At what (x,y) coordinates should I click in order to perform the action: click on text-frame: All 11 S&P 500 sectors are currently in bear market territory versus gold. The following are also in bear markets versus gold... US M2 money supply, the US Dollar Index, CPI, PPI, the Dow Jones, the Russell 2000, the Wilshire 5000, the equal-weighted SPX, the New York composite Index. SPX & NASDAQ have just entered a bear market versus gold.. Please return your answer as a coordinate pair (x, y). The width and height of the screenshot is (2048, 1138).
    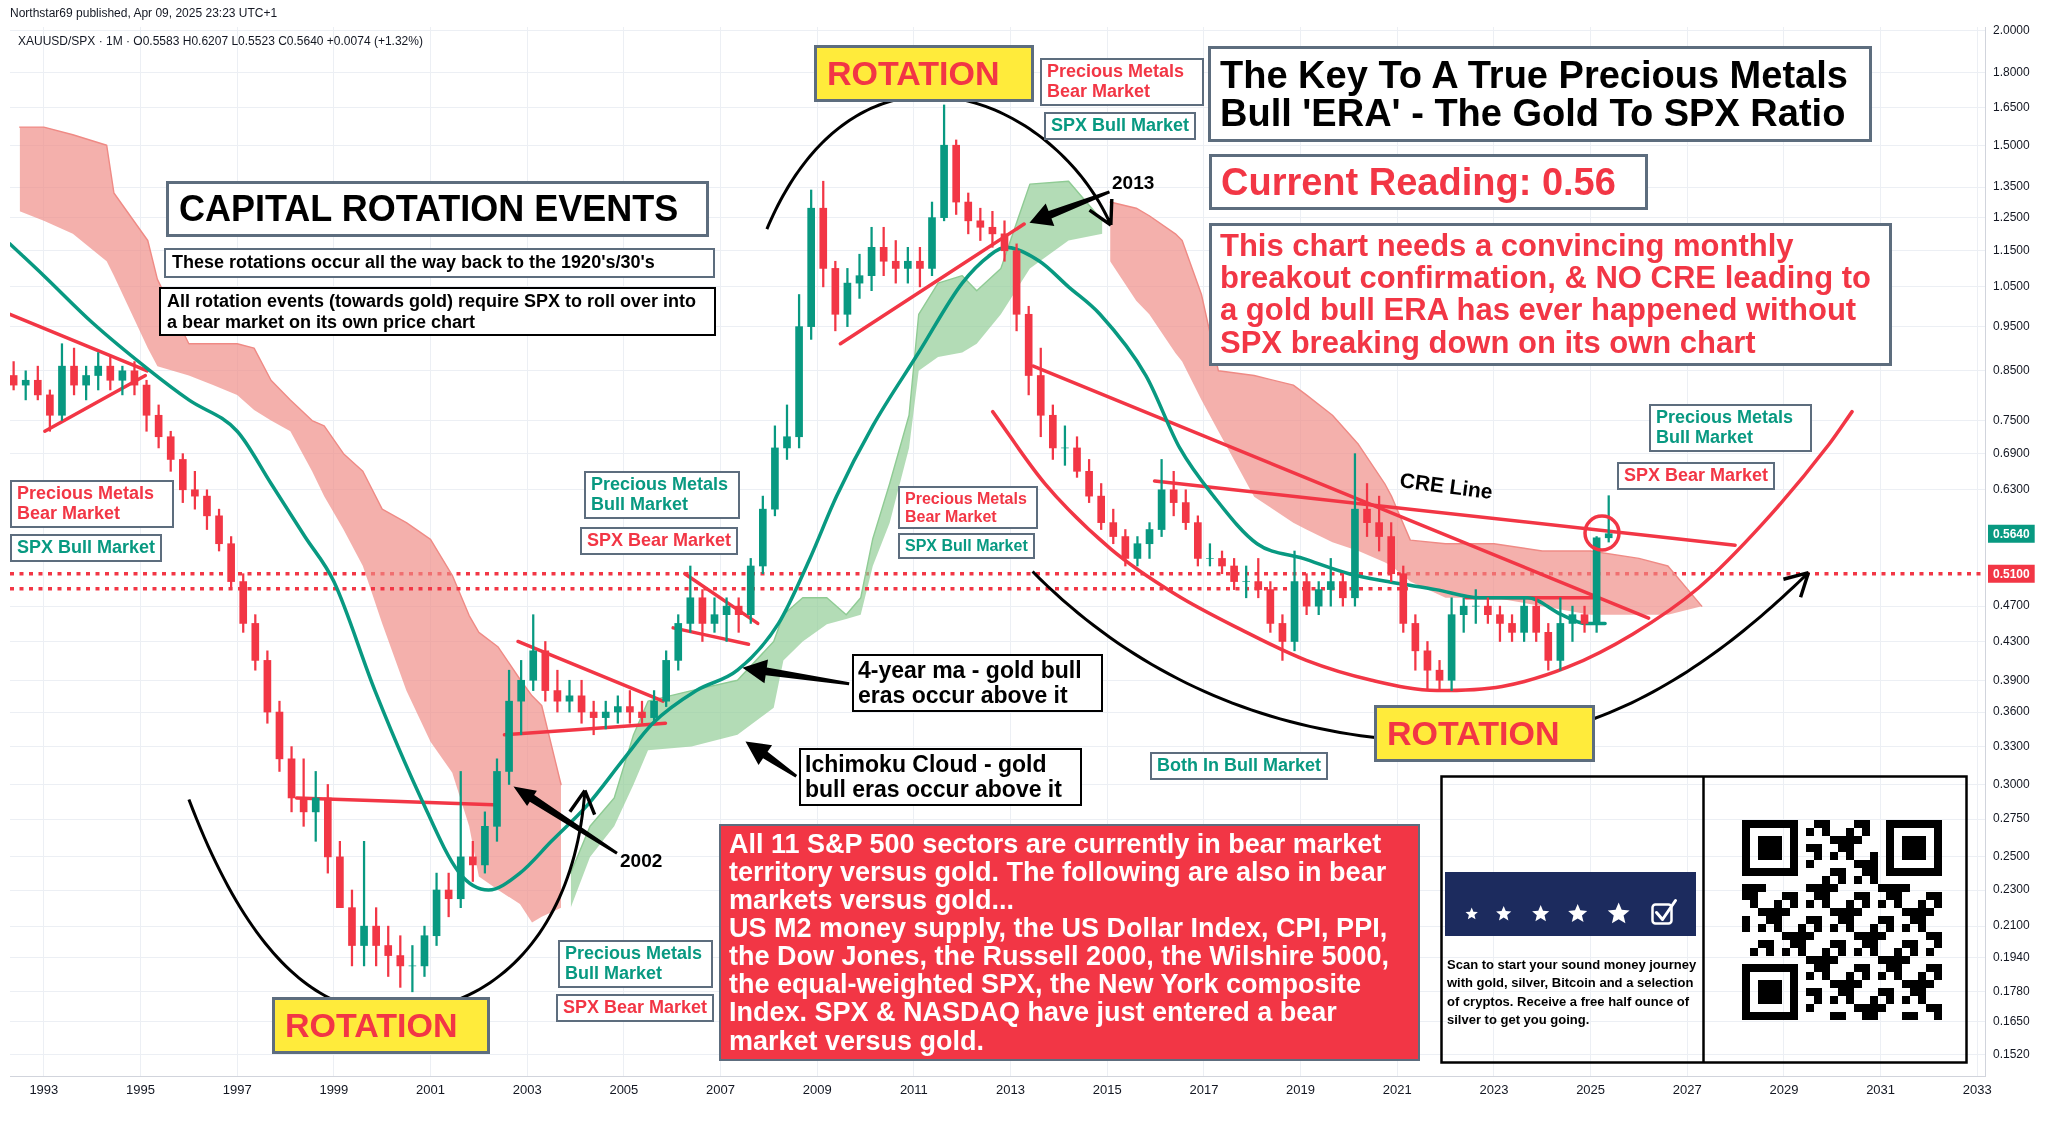
    Looking at the image, I should click on (1069, 942).